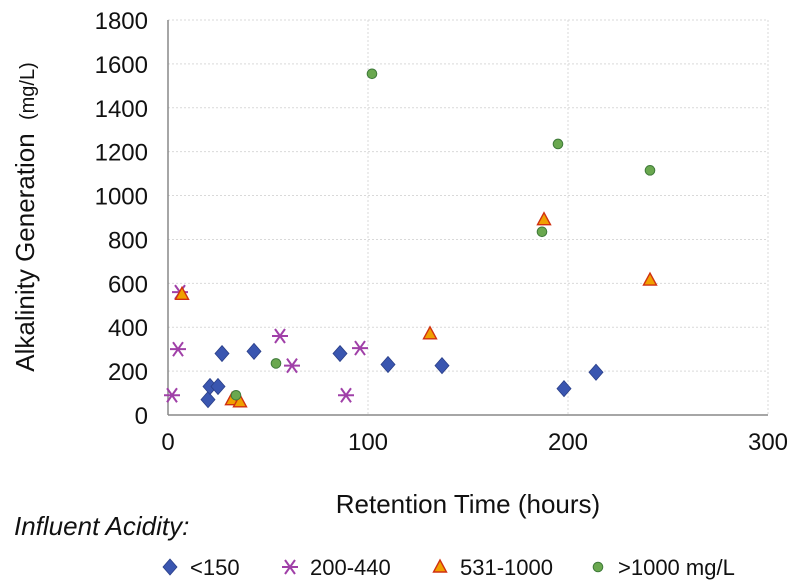 The width and height of the screenshot is (800, 586). What do you see at coordinates (121, 21) in the screenshot?
I see `y-tick-label-1800: 1800` at bounding box center [121, 21].